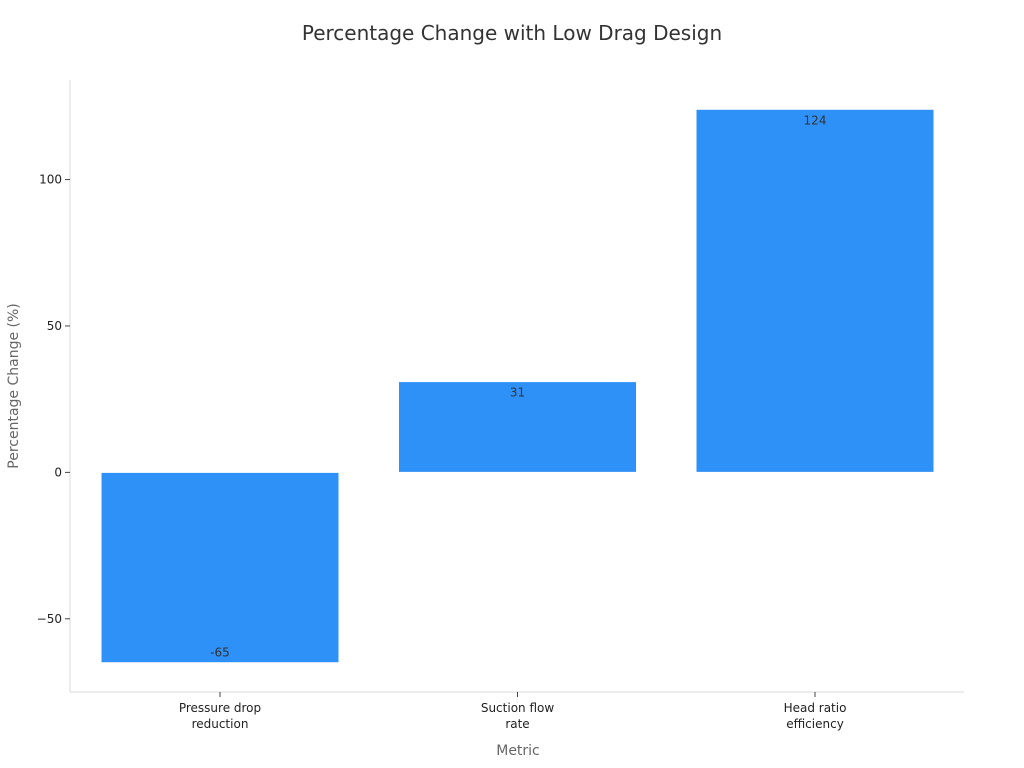  I want to click on x-tick-label: Pressure drop, so click(220, 708).